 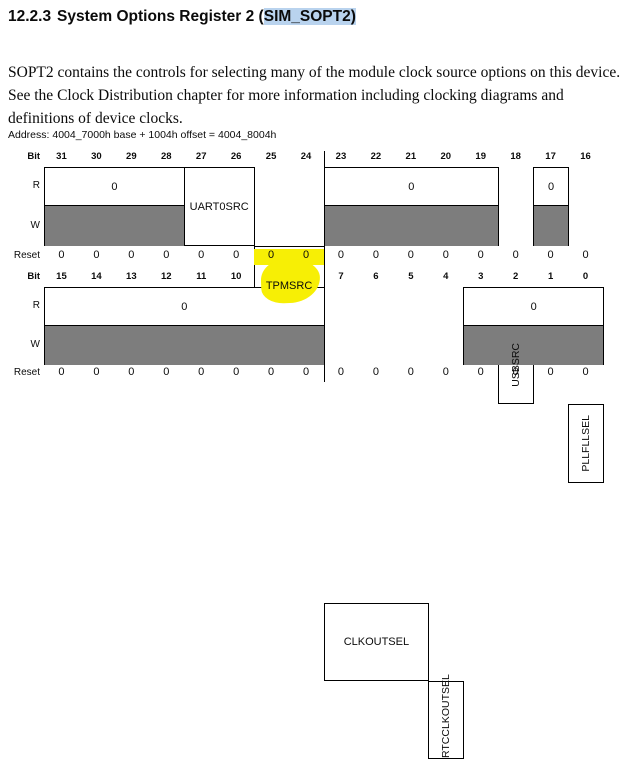 I want to click on bit-number: 15, so click(x=61, y=276).